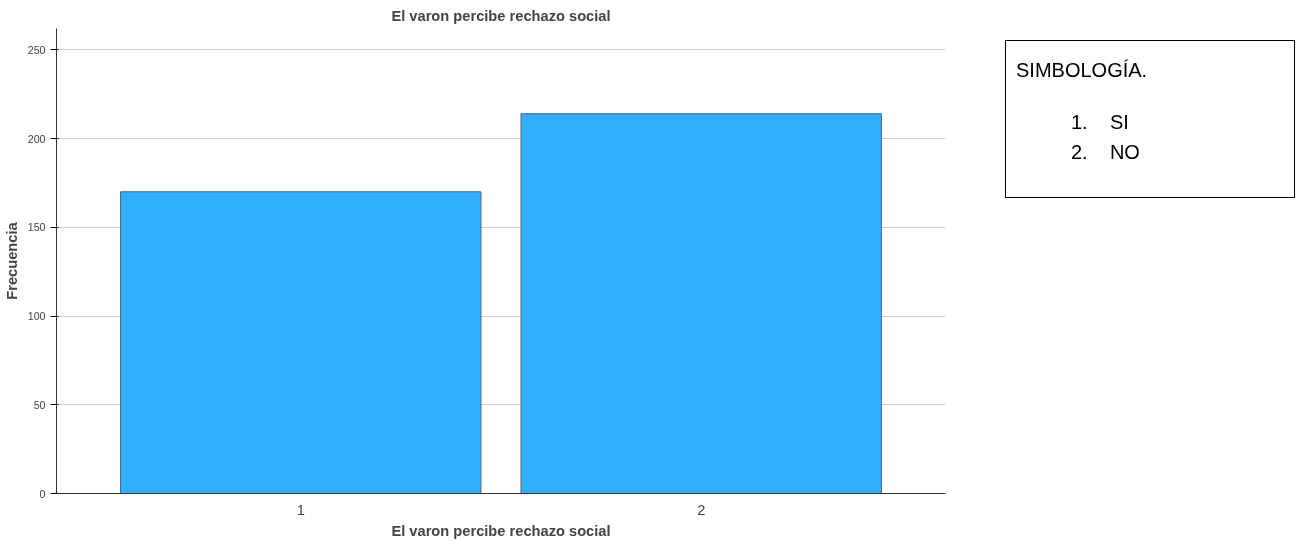 The image size is (1299, 541). What do you see at coordinates (1105, 152) in the screenshot?
I see `text: 2. NO` at bounding box center [1105, 152].